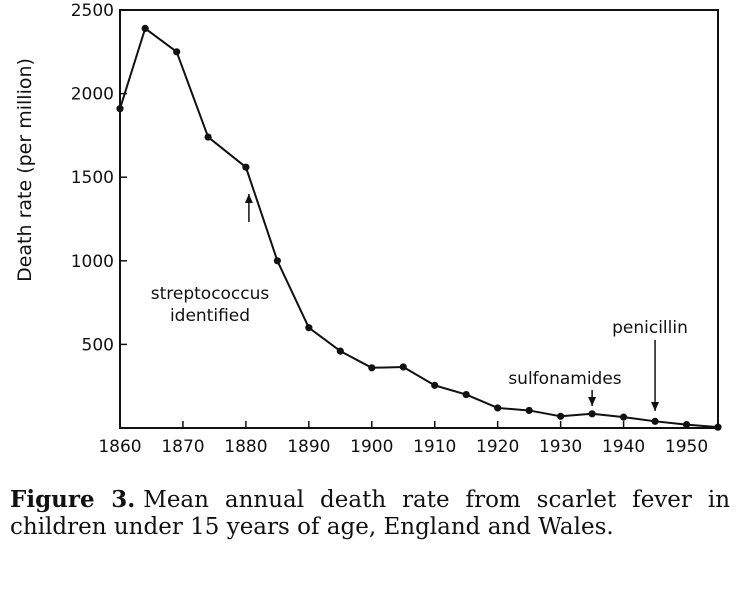  What do you see at coordinates (119, 447) in the screenshot?
I see `x-tick-label: 1860` at bounding box center [119, 447].